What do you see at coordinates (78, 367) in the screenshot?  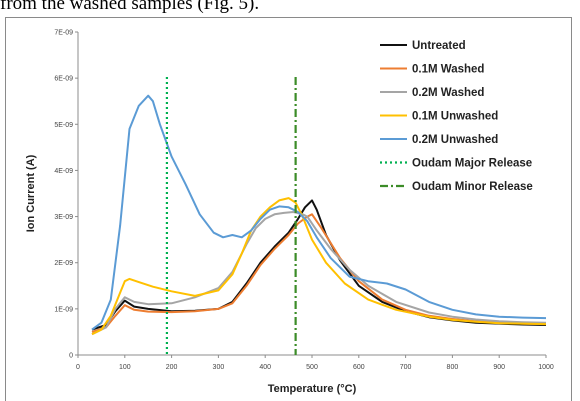 I see `x-tick-label: 0` at bounding box center [78, 367].